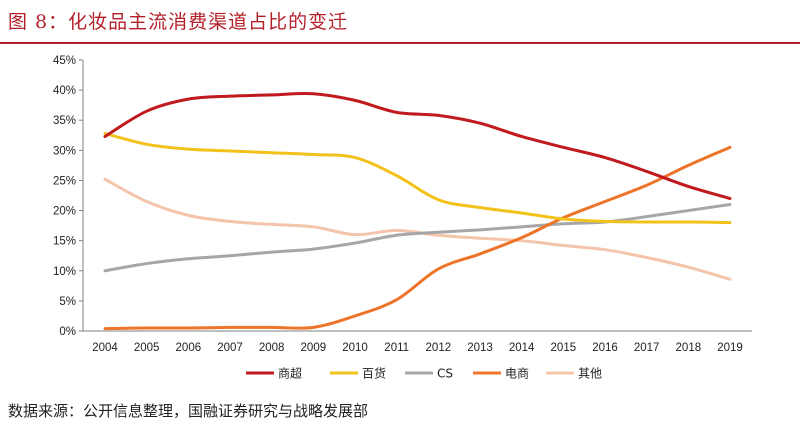 The height and width of the screenshot is (432, 800). Describe the element at coordinates (445, 374) in the screenshot. I see `legend-label: CS` at that location.